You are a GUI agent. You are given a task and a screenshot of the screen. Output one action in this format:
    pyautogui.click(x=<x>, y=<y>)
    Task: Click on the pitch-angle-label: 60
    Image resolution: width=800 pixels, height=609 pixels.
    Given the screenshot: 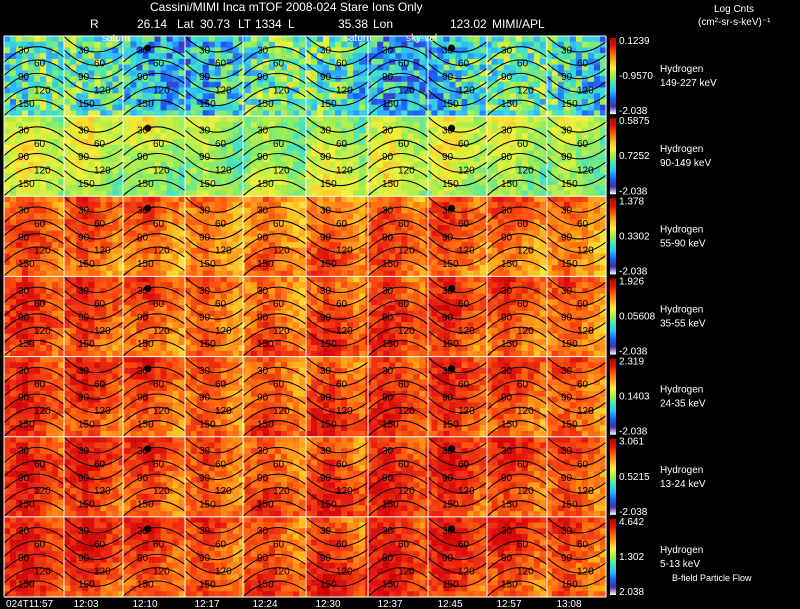 What is the action you would take?
    pyautogui.click(x=342, y=144)
    